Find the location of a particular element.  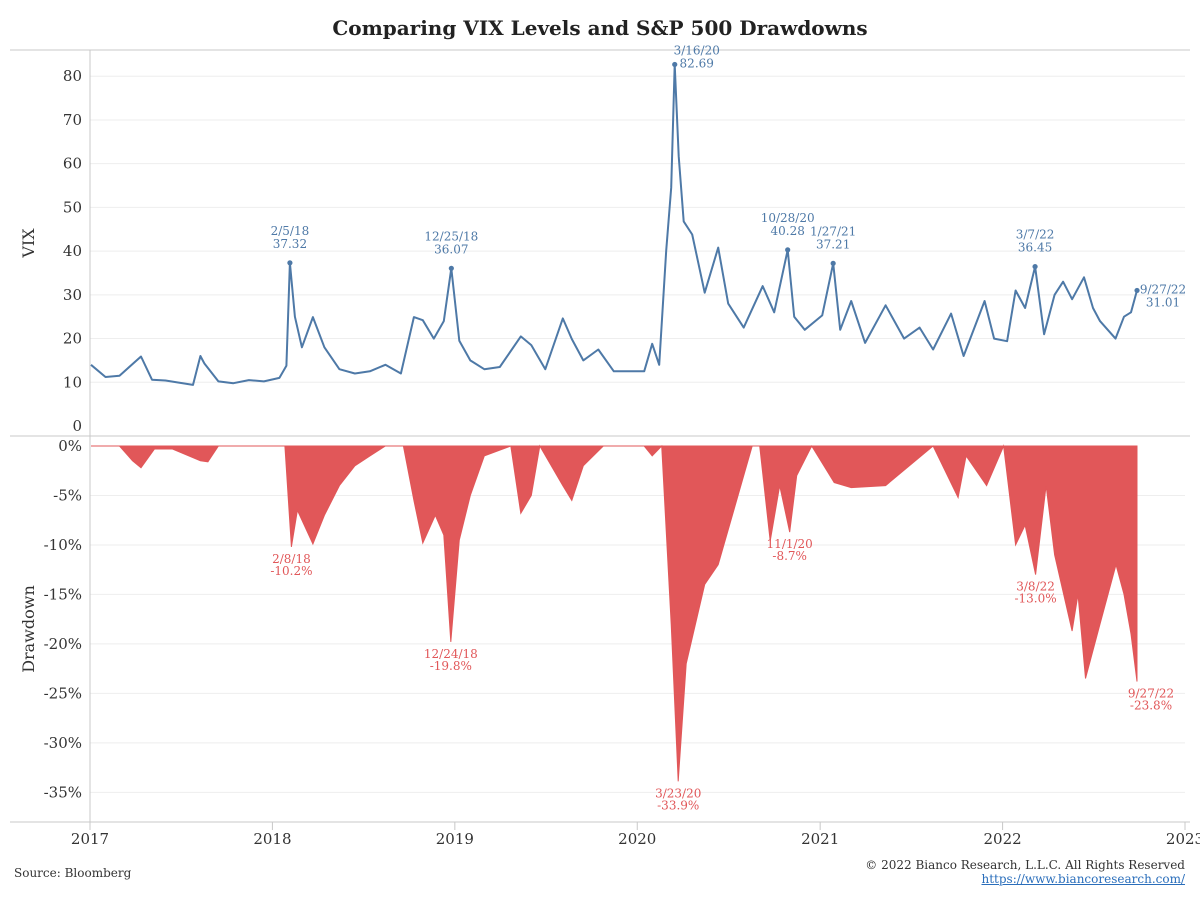

vix-annotation-value: 37.21 is located at coordinates (833, 244).